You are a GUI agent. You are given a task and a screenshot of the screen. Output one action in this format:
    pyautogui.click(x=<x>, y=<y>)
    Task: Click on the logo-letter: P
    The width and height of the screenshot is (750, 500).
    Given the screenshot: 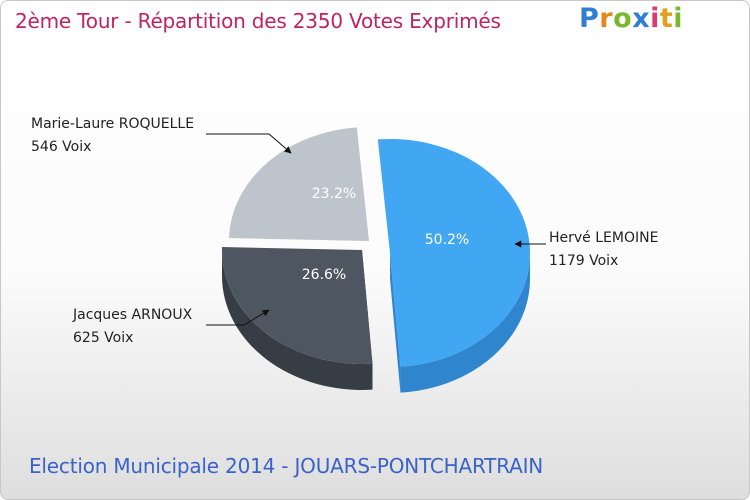 What is the action you would take?
    pyautogui.click(x=589, y=18)
    